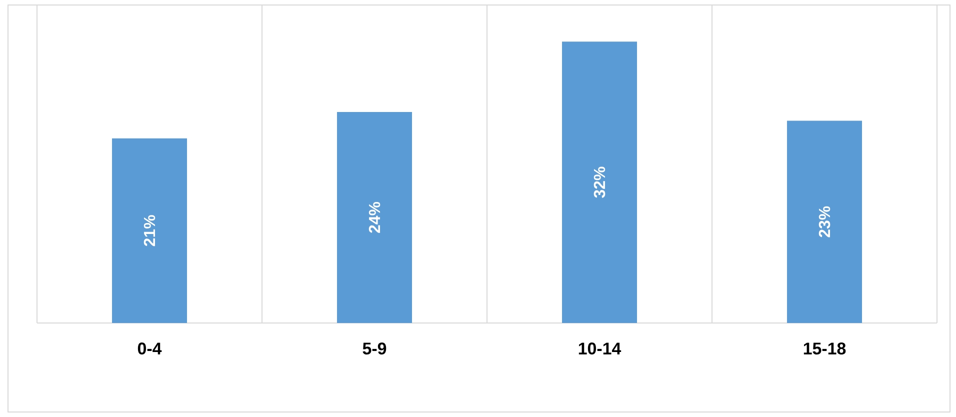  I want to click on x-tick-label: 10-14, so click(600, 348).